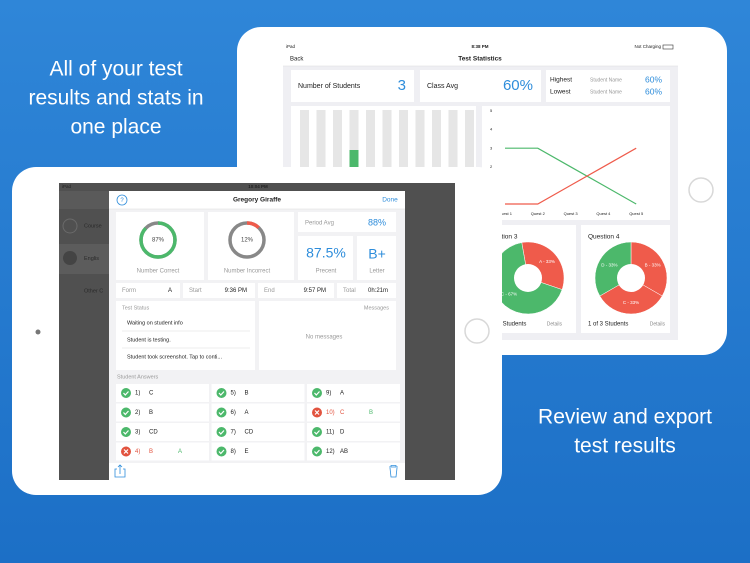 The width and height of the screenshot is (750, 563). Describe the element at coordinates (480, 59) in the screenshot. I see `nav-title: Test Statistics` at that location.